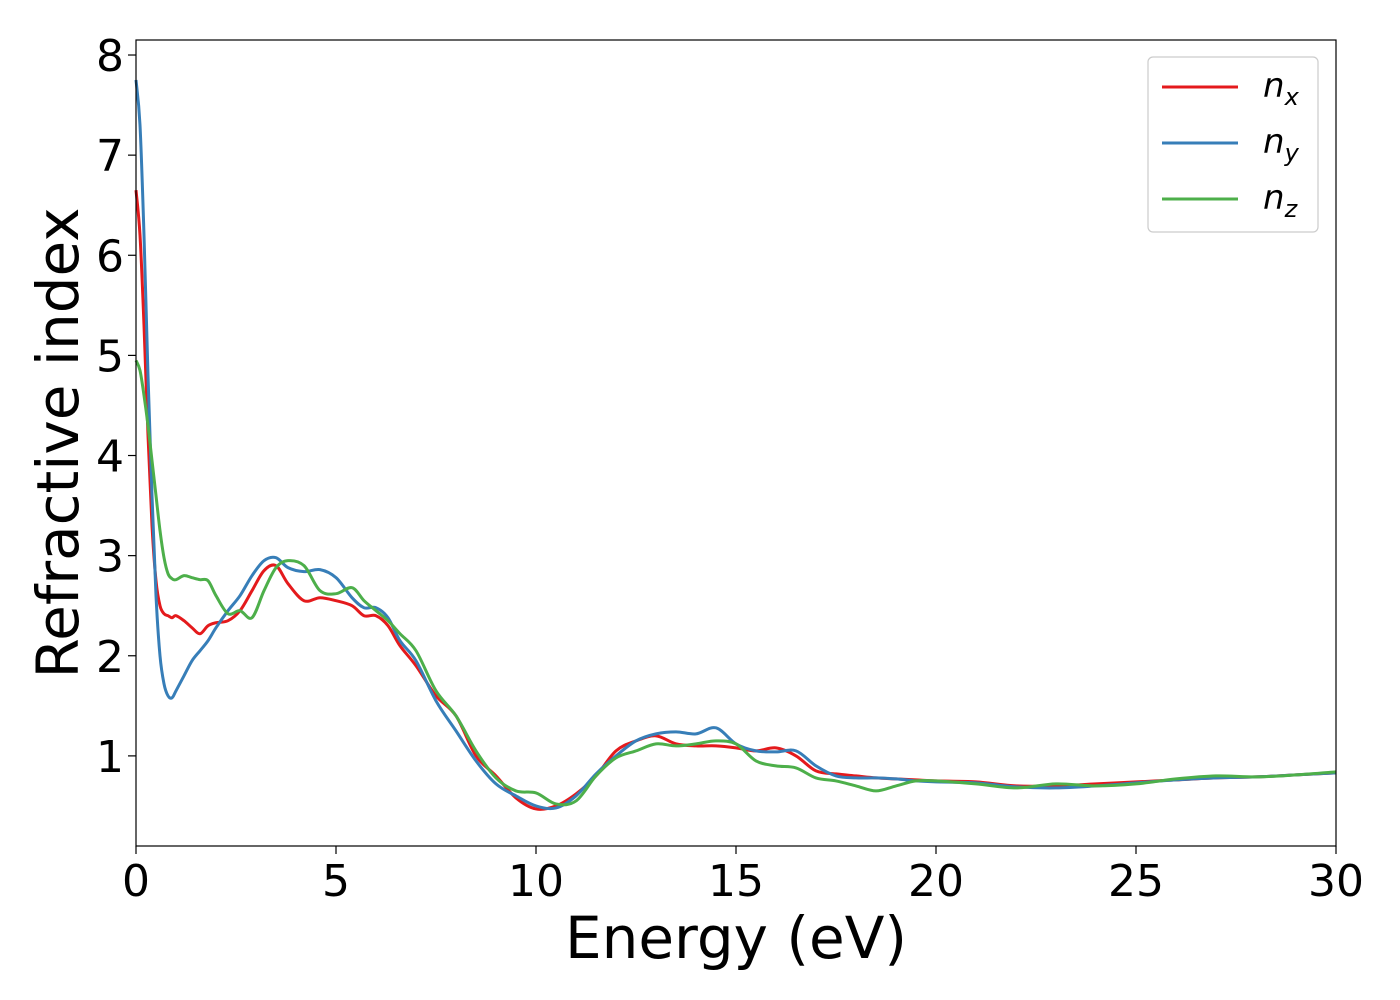  I want to click on x-tick-label: 10, so click(536, 881).